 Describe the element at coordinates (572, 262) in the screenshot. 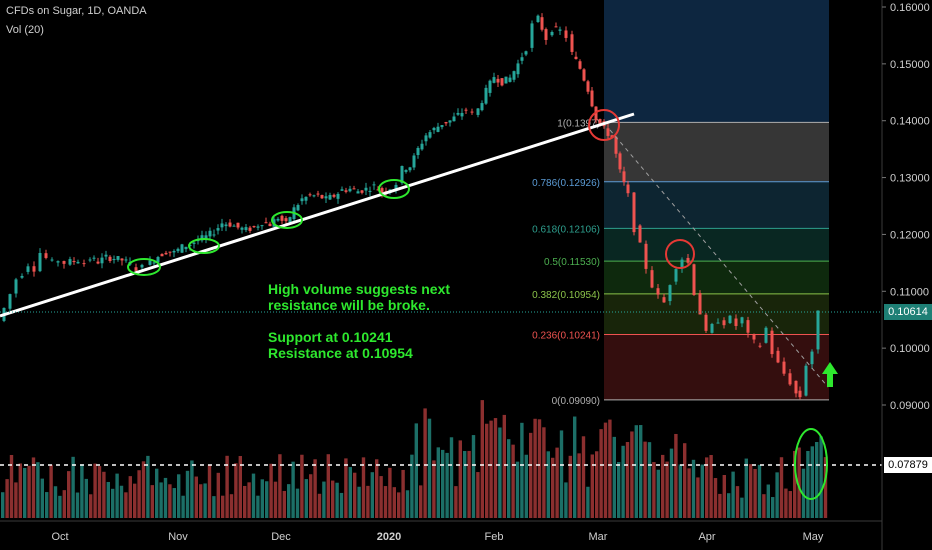

I see `fib-level-label-0.5: 0.5(0.11530)` at that location.